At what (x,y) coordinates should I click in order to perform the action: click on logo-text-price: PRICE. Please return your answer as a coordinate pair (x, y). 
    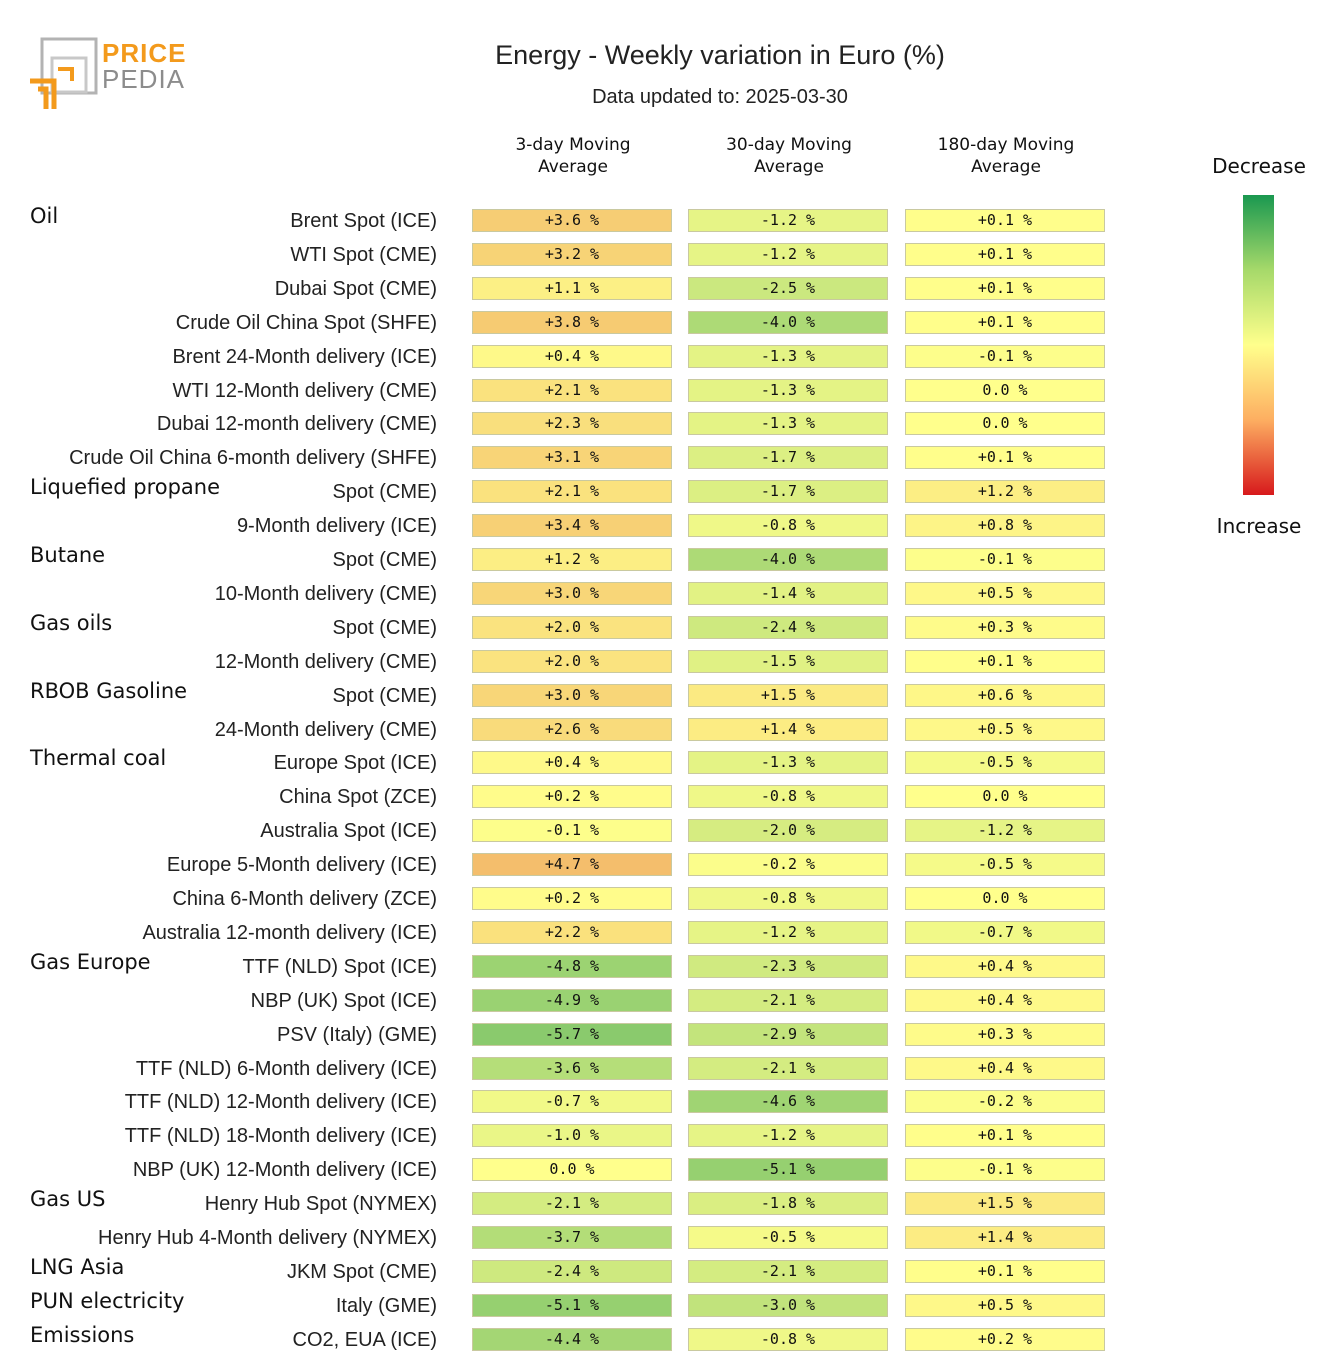
    Looking at the image, I should click on (144, 53).